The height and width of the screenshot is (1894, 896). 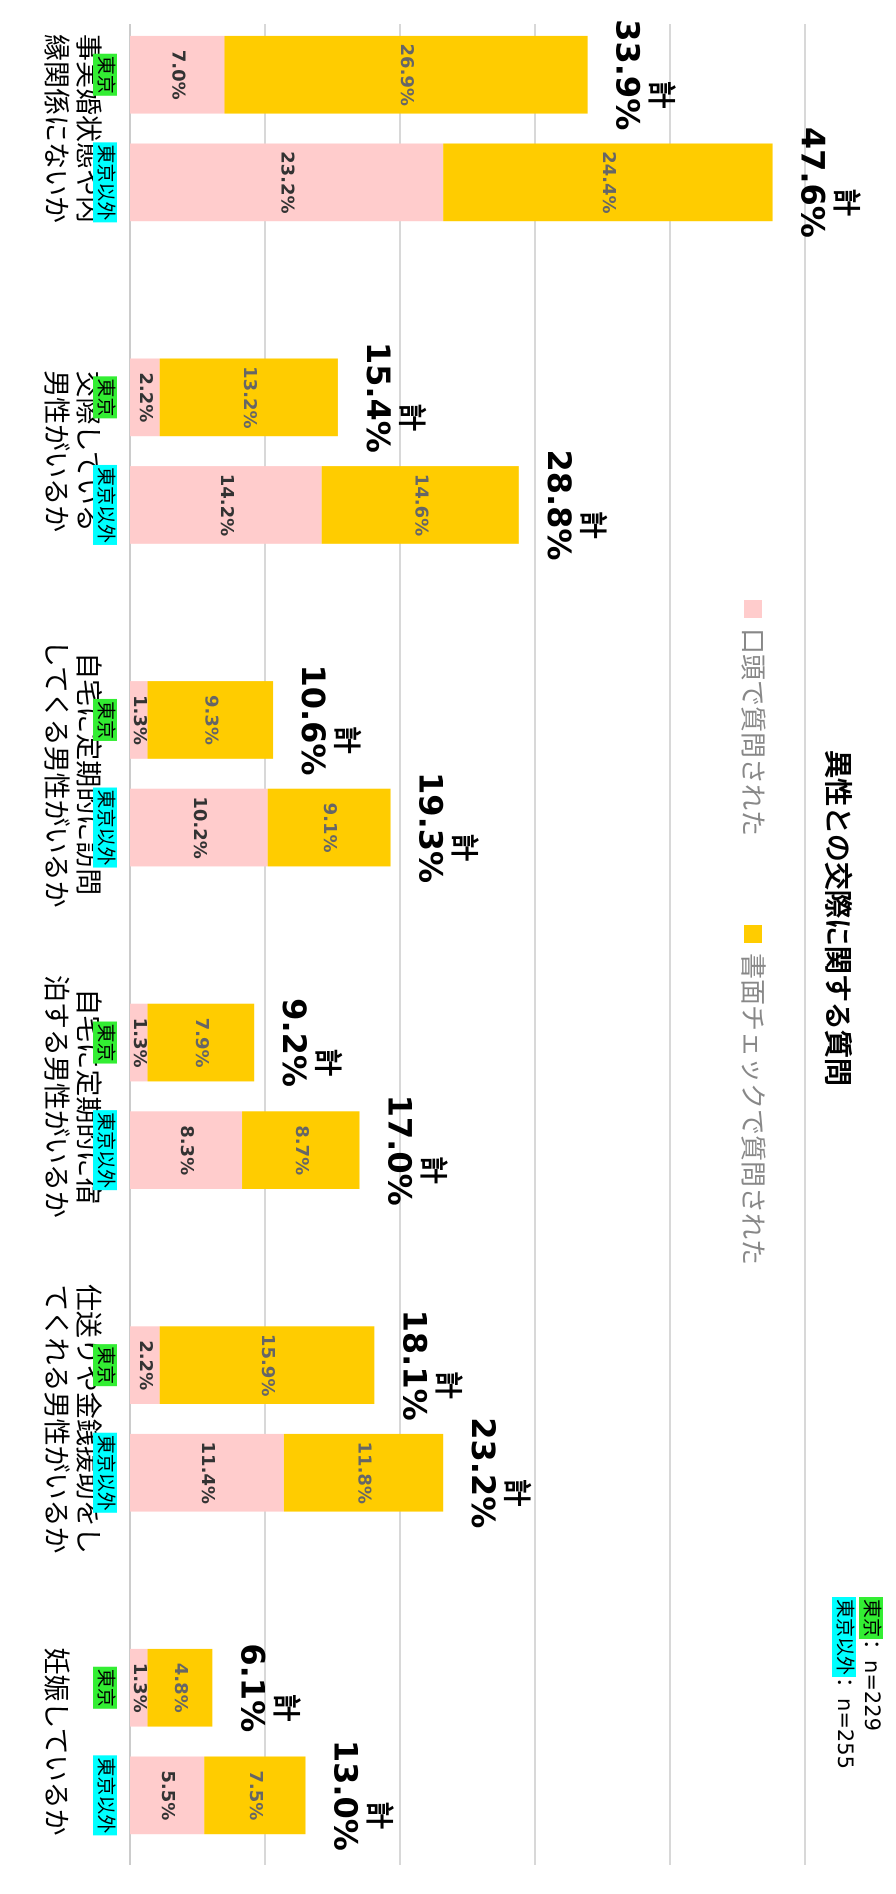 I want to click on value-label: 24.4%, so click(x=608, y=182).